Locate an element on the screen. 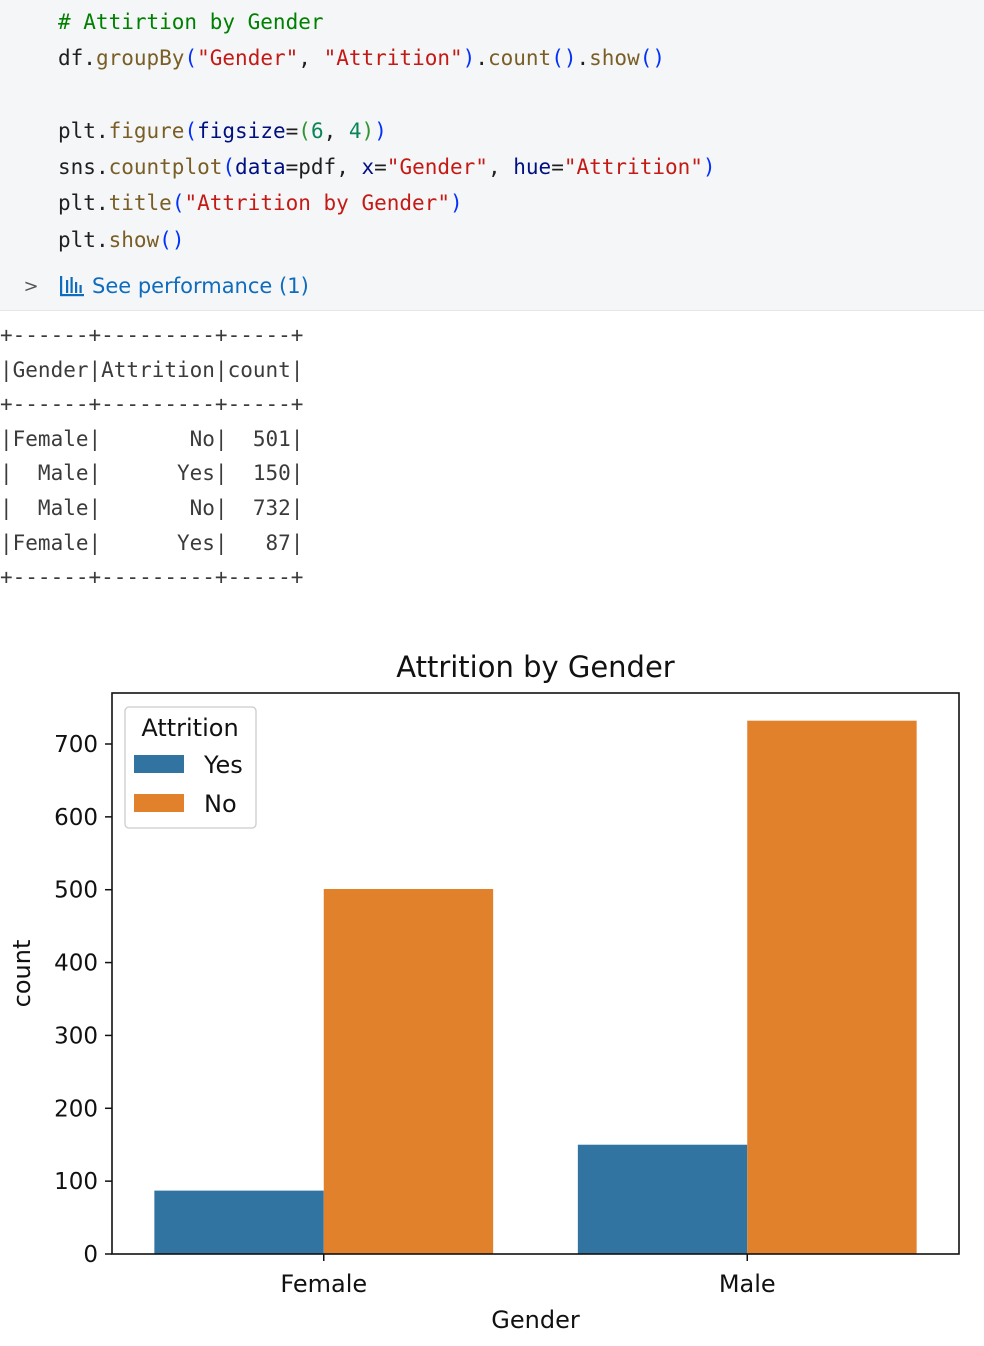 The height and width of the screenshot is (1346, 984). code-token: hue is located at coordinates (532, 167).